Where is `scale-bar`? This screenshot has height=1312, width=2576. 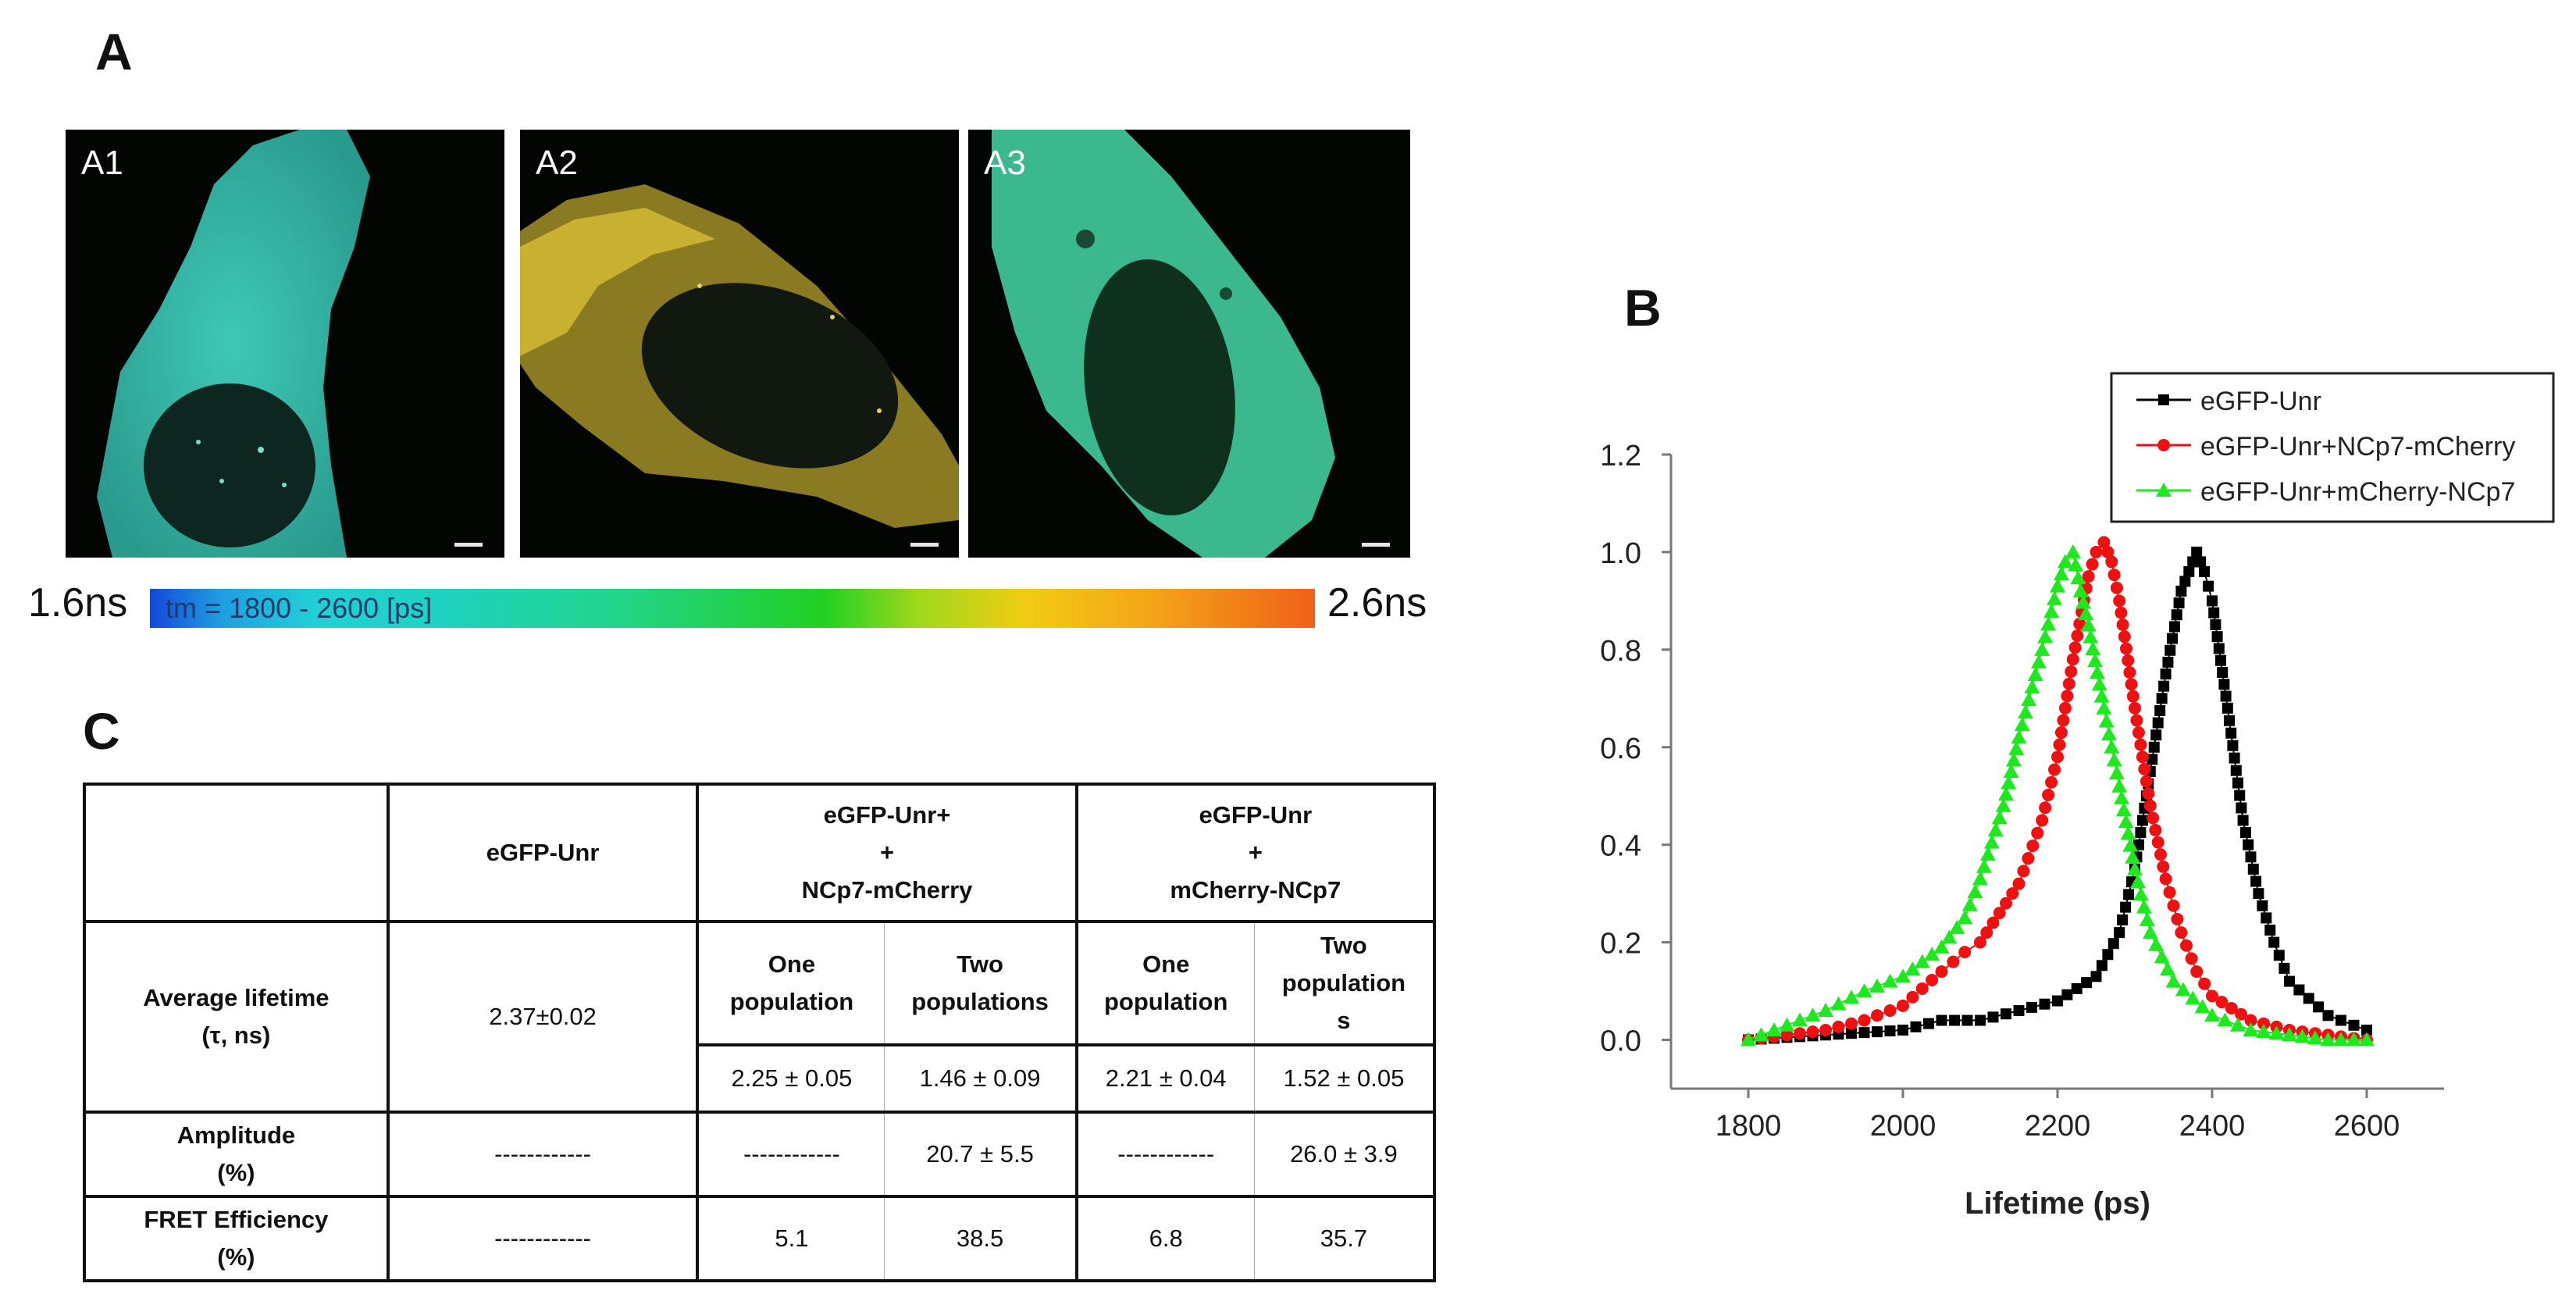 scale-bar is located at coordinates (1376, 545).